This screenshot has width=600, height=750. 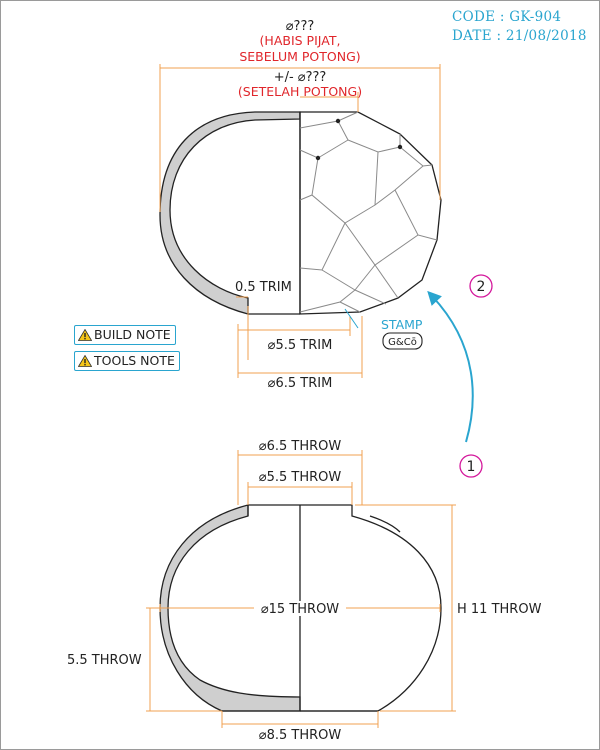 I want to click on date-label: DATE : 21/08/2018, so click(x=519, y=35).